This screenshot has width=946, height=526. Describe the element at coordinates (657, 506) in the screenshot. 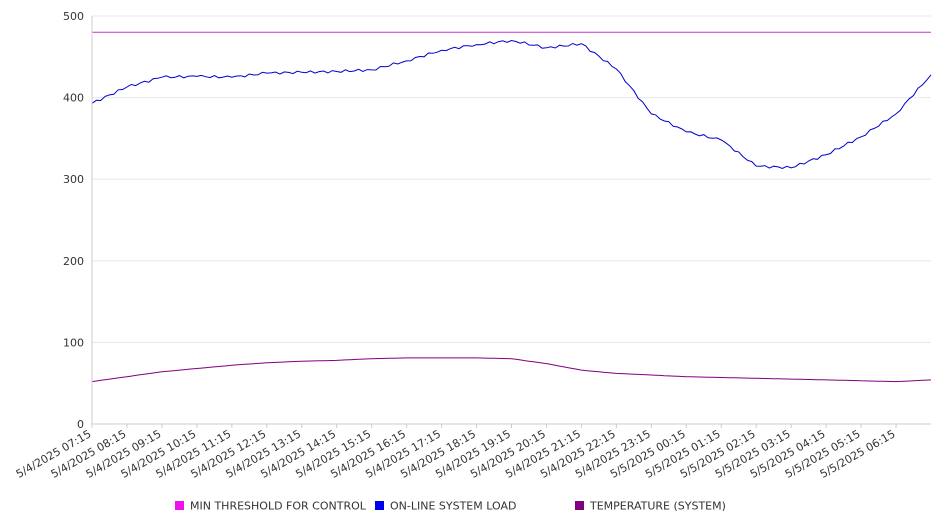

I see `legend-label: TEMPERATURE (SYSTEM)` at that location.